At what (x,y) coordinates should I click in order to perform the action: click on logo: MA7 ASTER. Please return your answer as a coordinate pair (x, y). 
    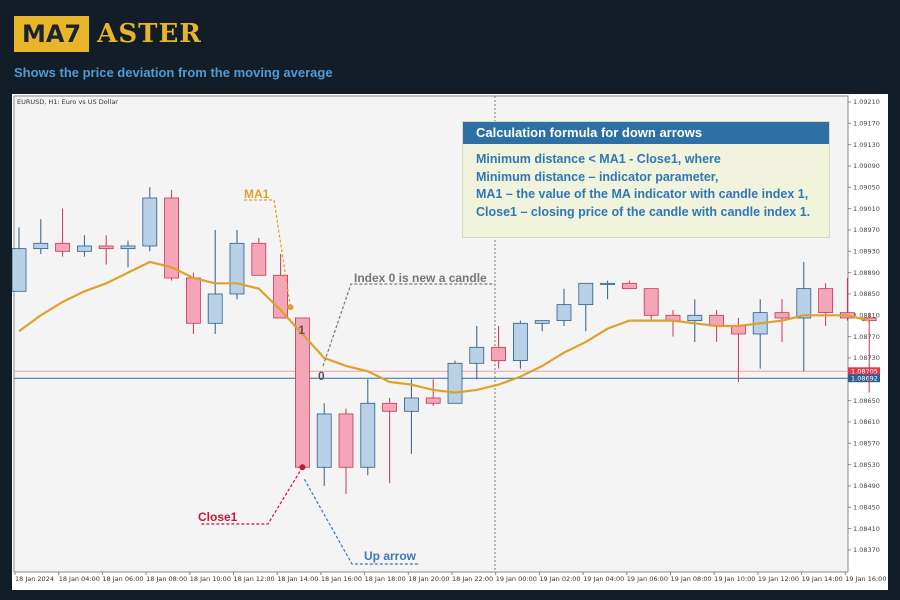
    Looking at the image, I should click on (108, 34).